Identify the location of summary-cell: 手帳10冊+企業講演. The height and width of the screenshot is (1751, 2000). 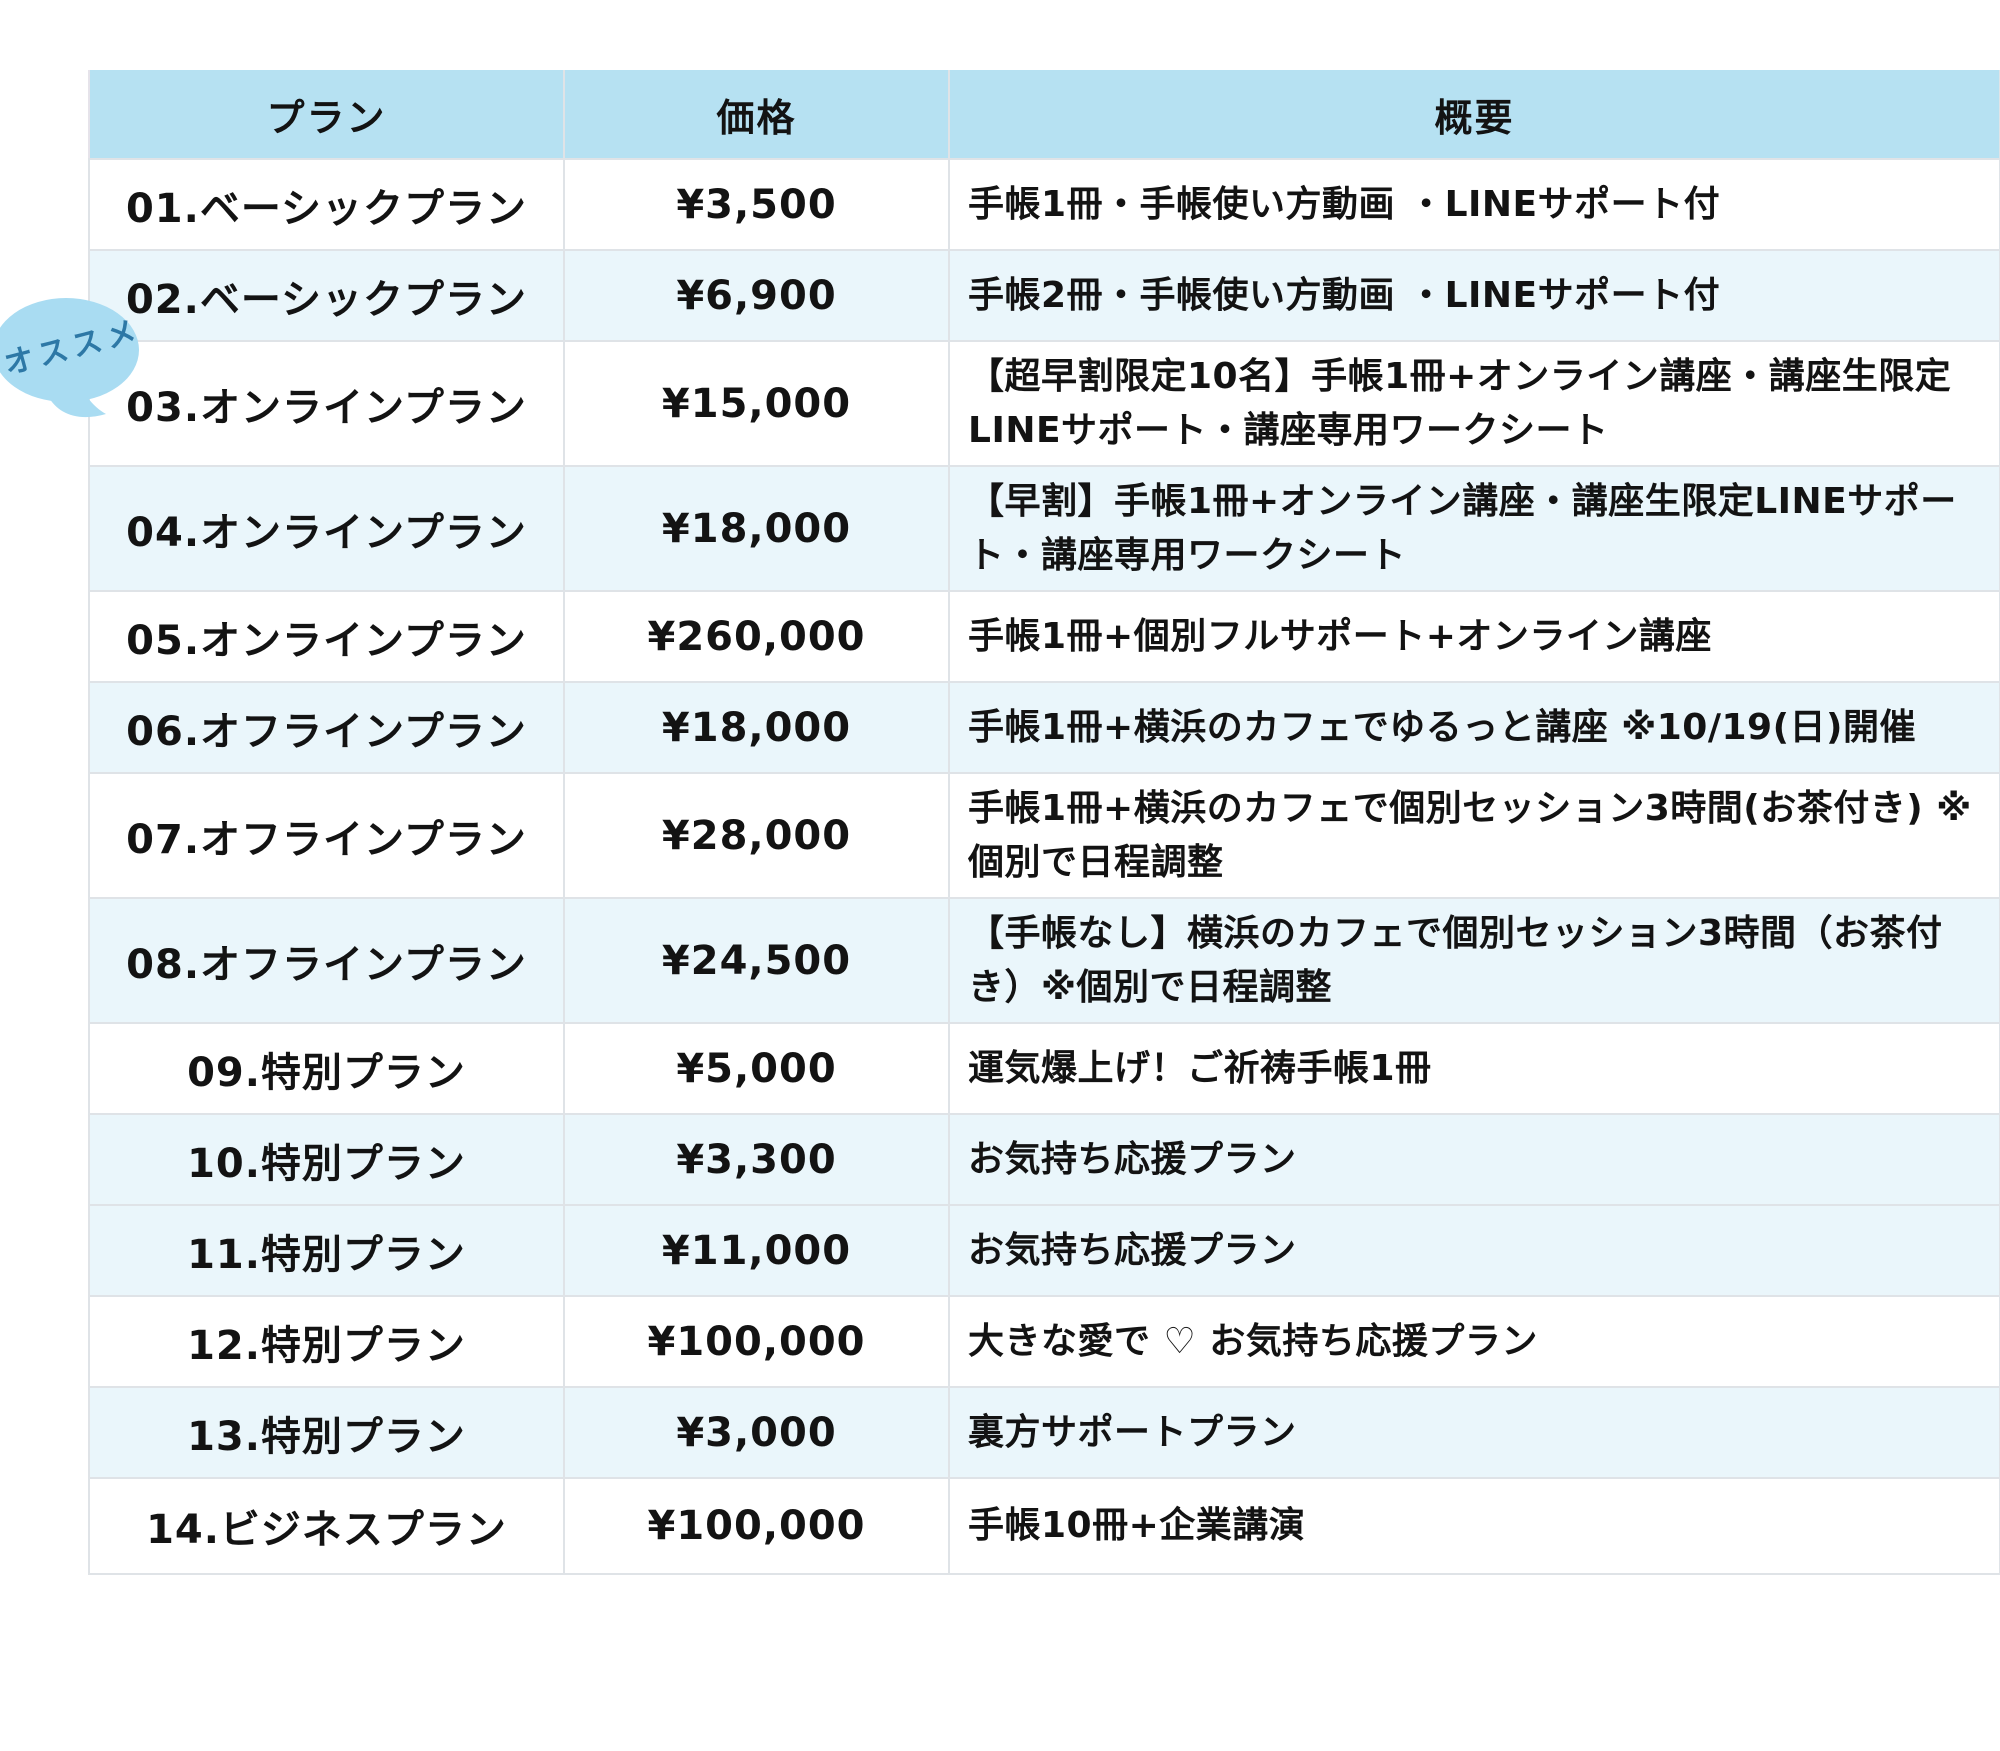
(1474, 1526).